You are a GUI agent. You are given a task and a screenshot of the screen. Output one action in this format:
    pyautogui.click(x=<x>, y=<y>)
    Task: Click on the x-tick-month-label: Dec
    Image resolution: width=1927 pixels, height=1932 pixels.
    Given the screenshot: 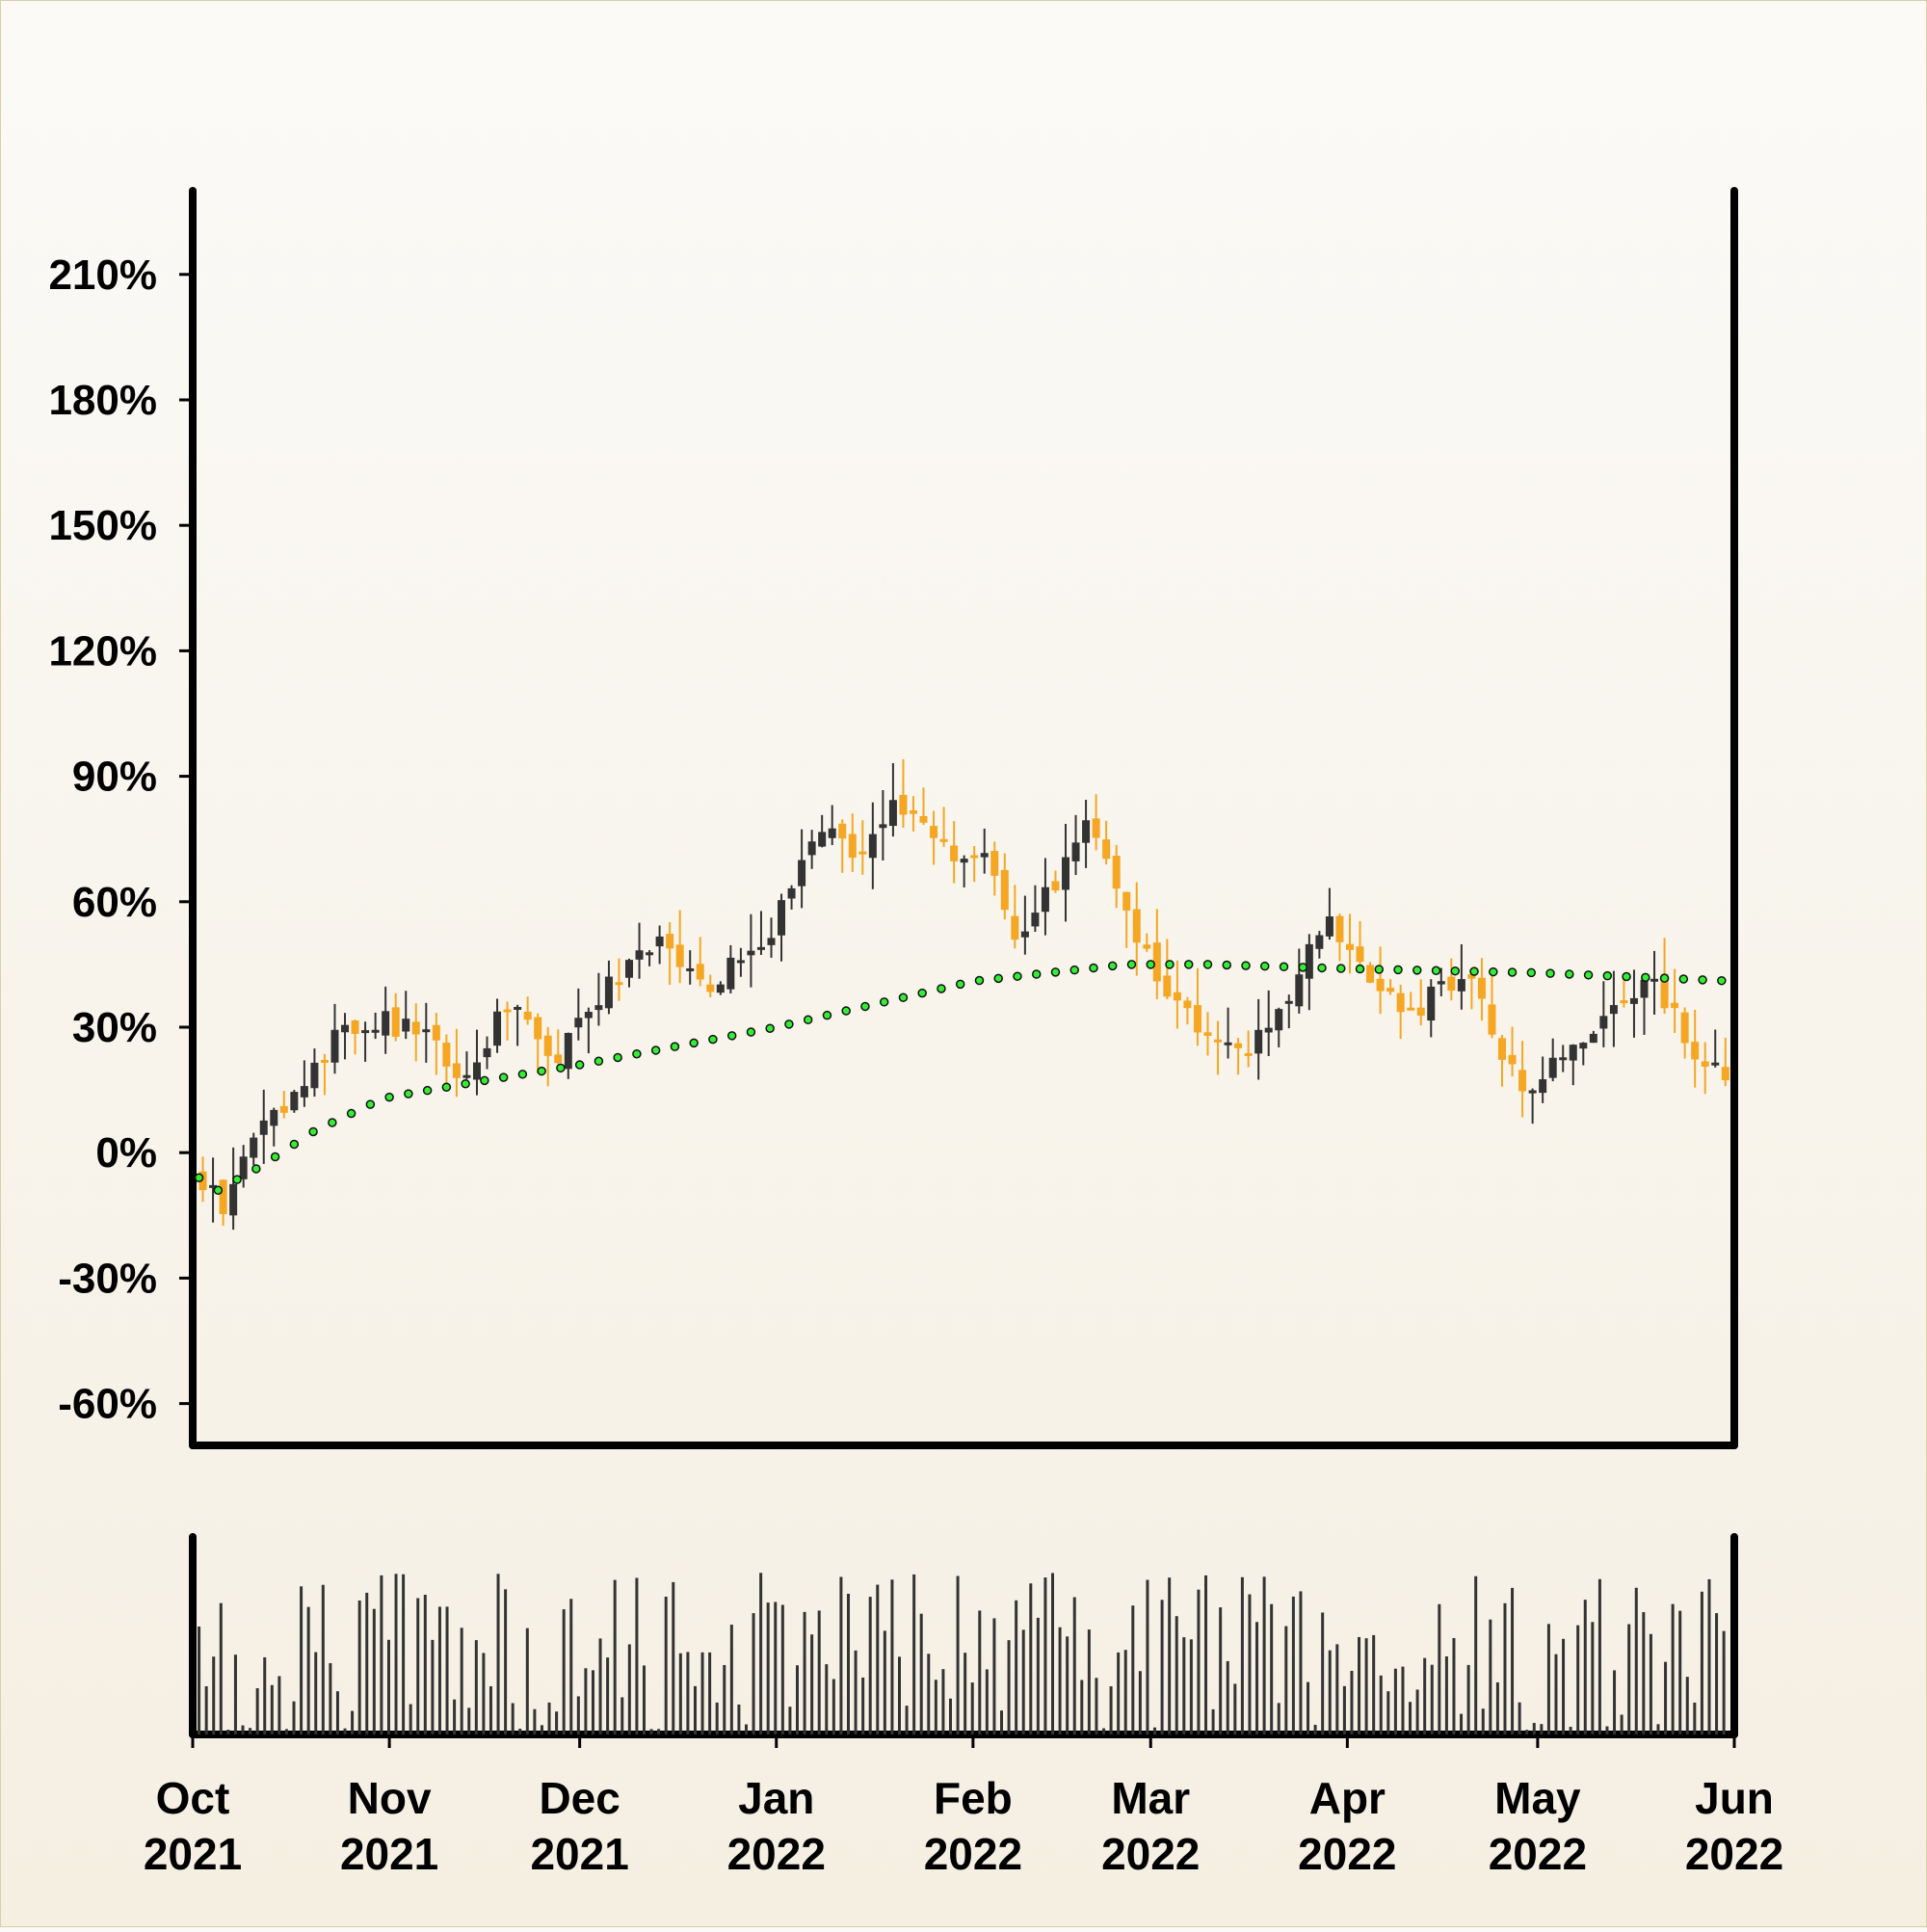 What is the action you would take?
    pyautogui.click(x=579, y=1798)
    